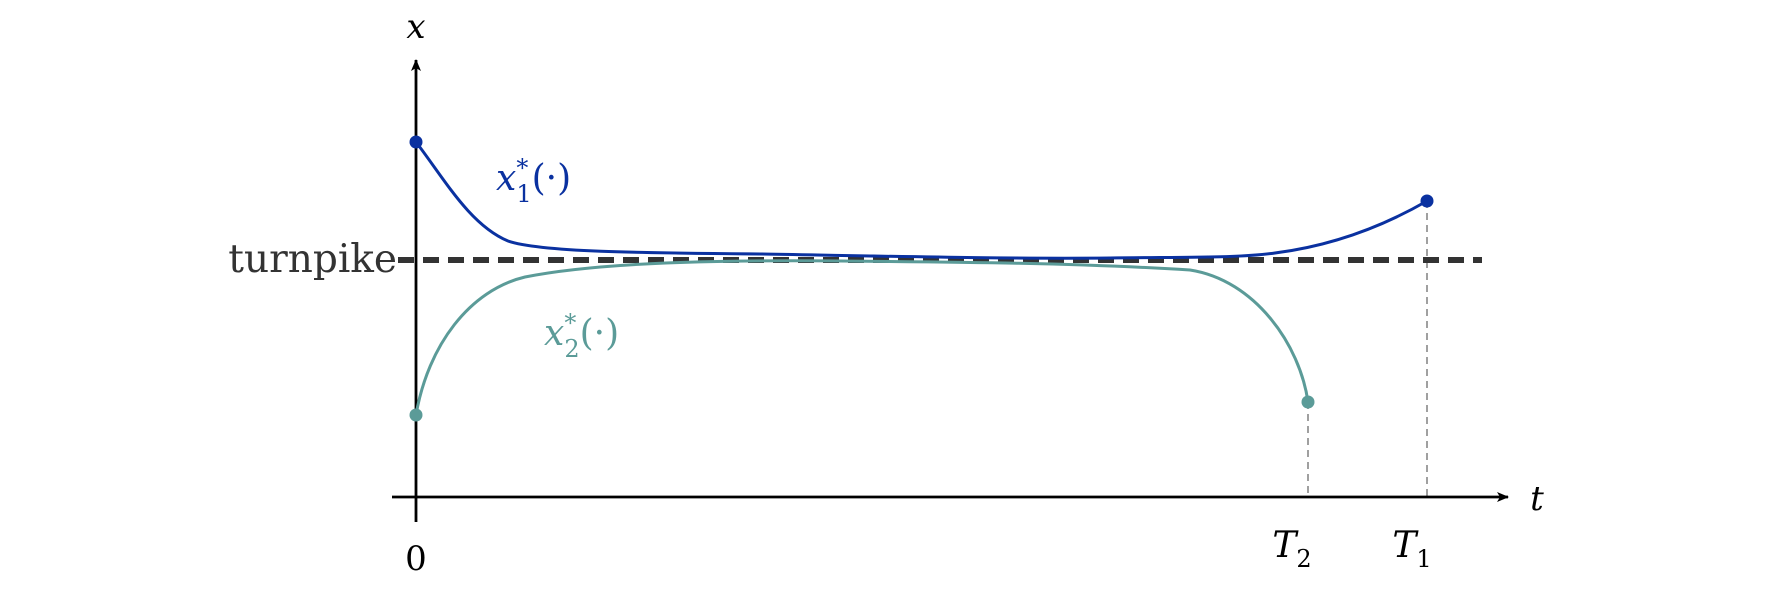  What do you see at coordinates (571, 349) in the screenshot?
I see `x2-label-sub: 2` at bounding box center [571, 349].